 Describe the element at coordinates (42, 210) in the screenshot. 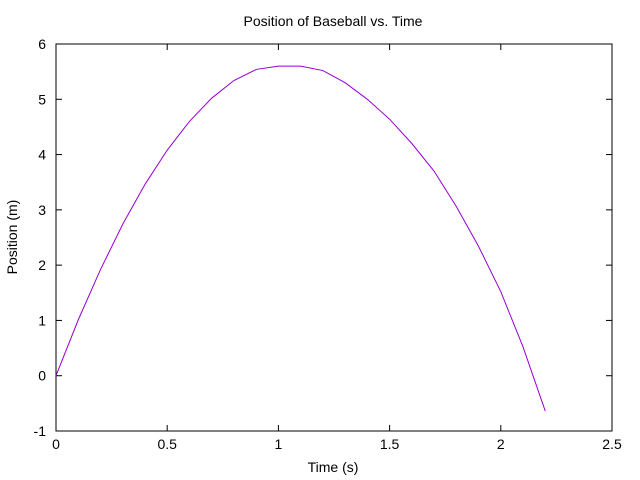

I see `y-tick-label: 3` at that location.